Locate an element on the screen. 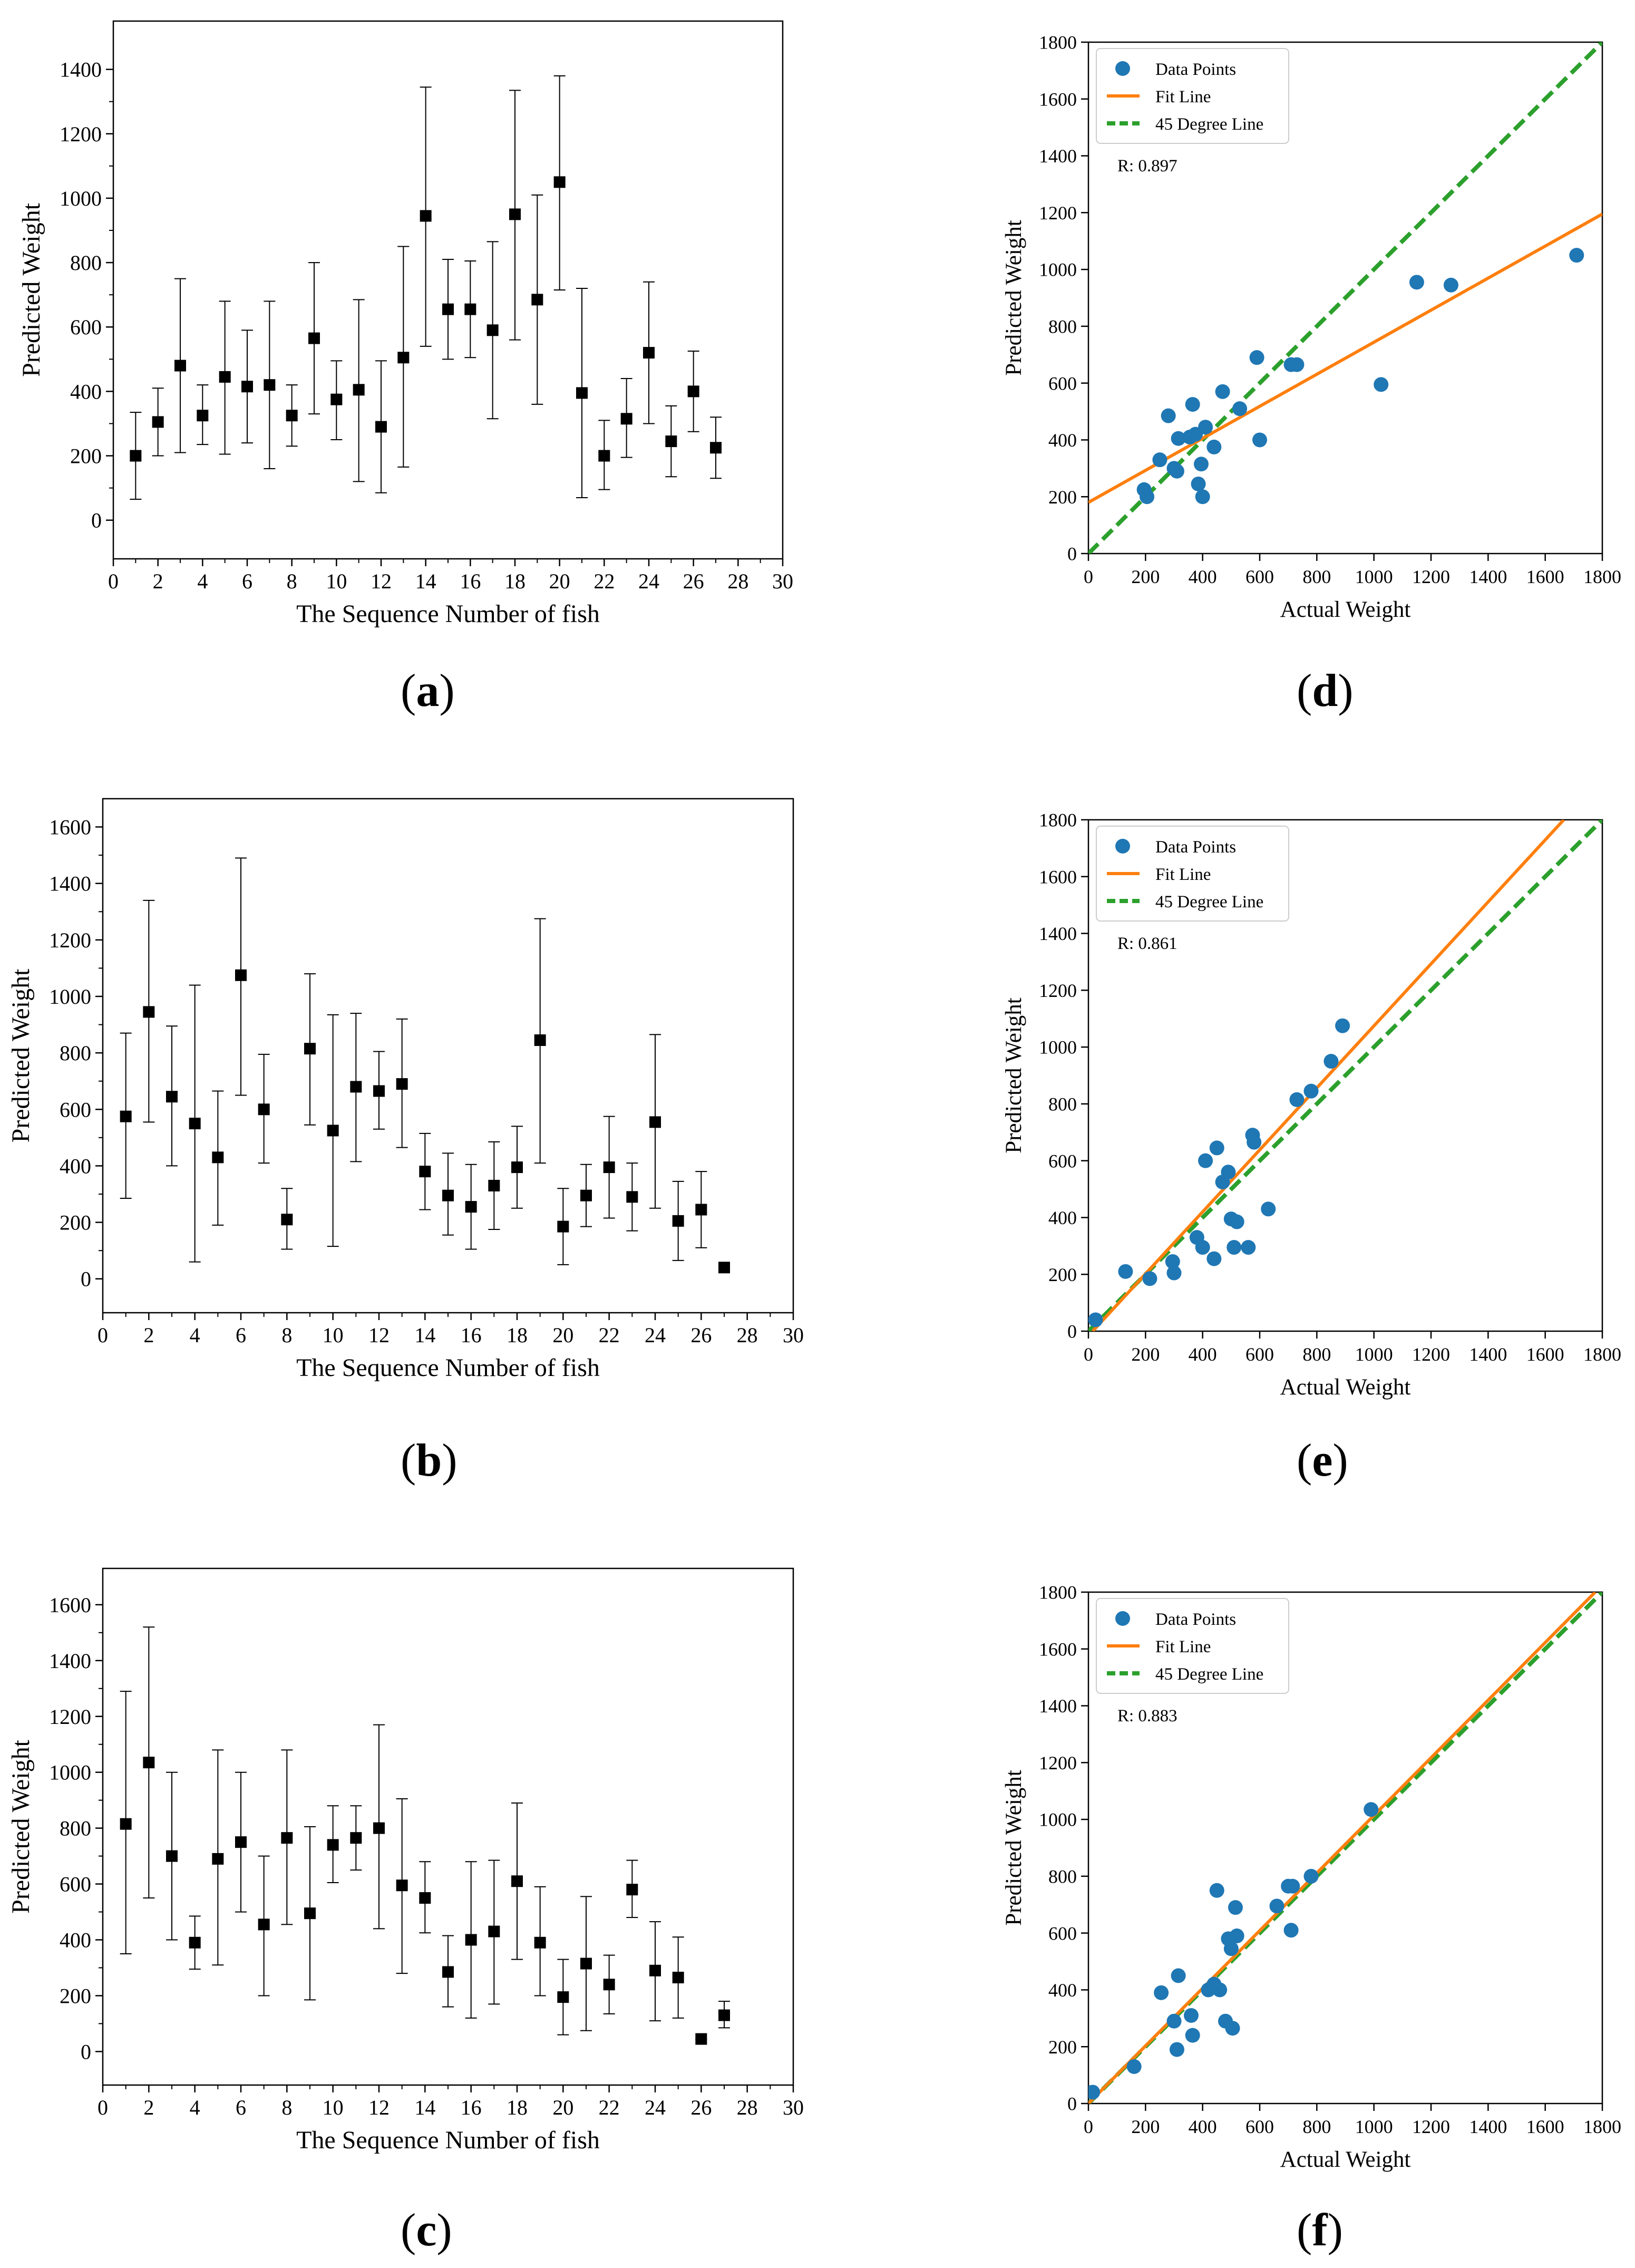 This screenshot has height=2268, width=1635. x-tick-label-a-3: 6 is located at coordinates (247, 581).